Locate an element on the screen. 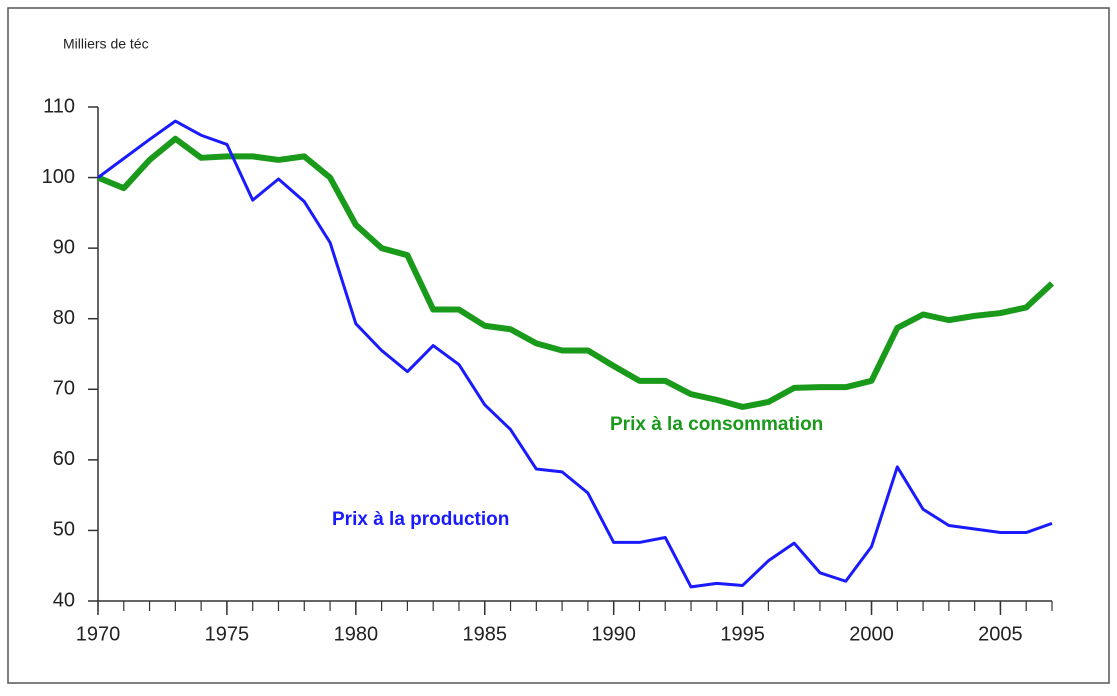  x-tick-label: 2000 is located at coordinates (871, 634).